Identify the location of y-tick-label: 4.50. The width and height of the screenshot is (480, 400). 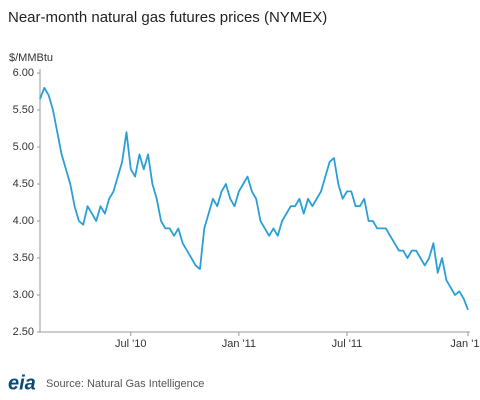
(23, 184).